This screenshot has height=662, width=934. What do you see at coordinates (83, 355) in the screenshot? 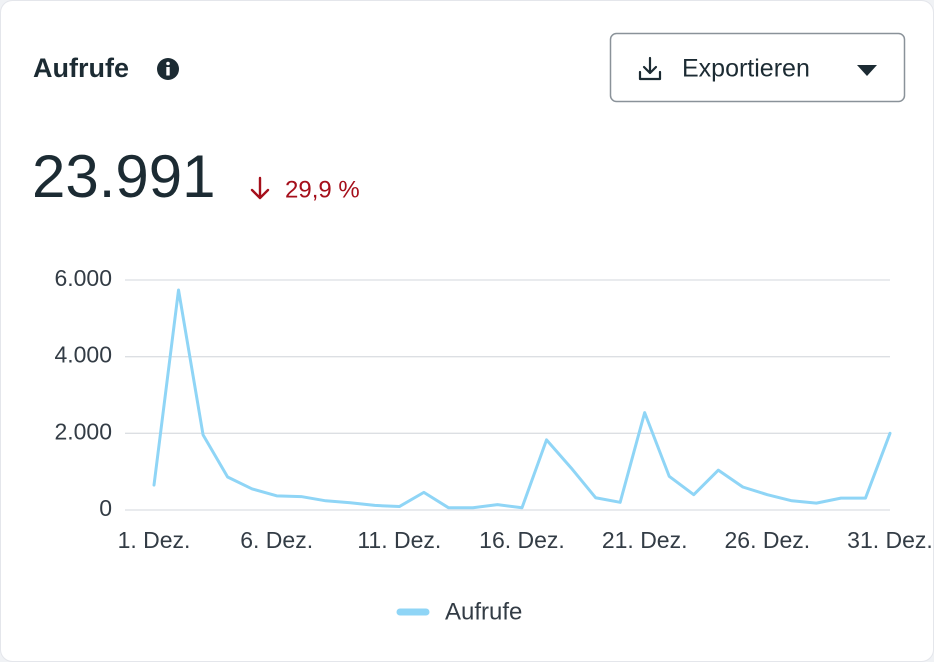
I see `y-tick-label: 4.000` at bounding box center [83, 355].